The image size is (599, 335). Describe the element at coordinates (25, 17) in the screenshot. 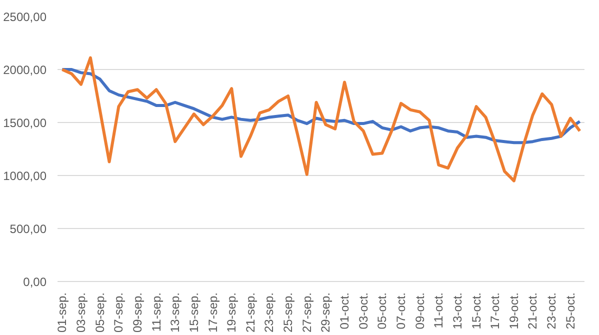

I see `y-tick-label: 2500,00` at that location.